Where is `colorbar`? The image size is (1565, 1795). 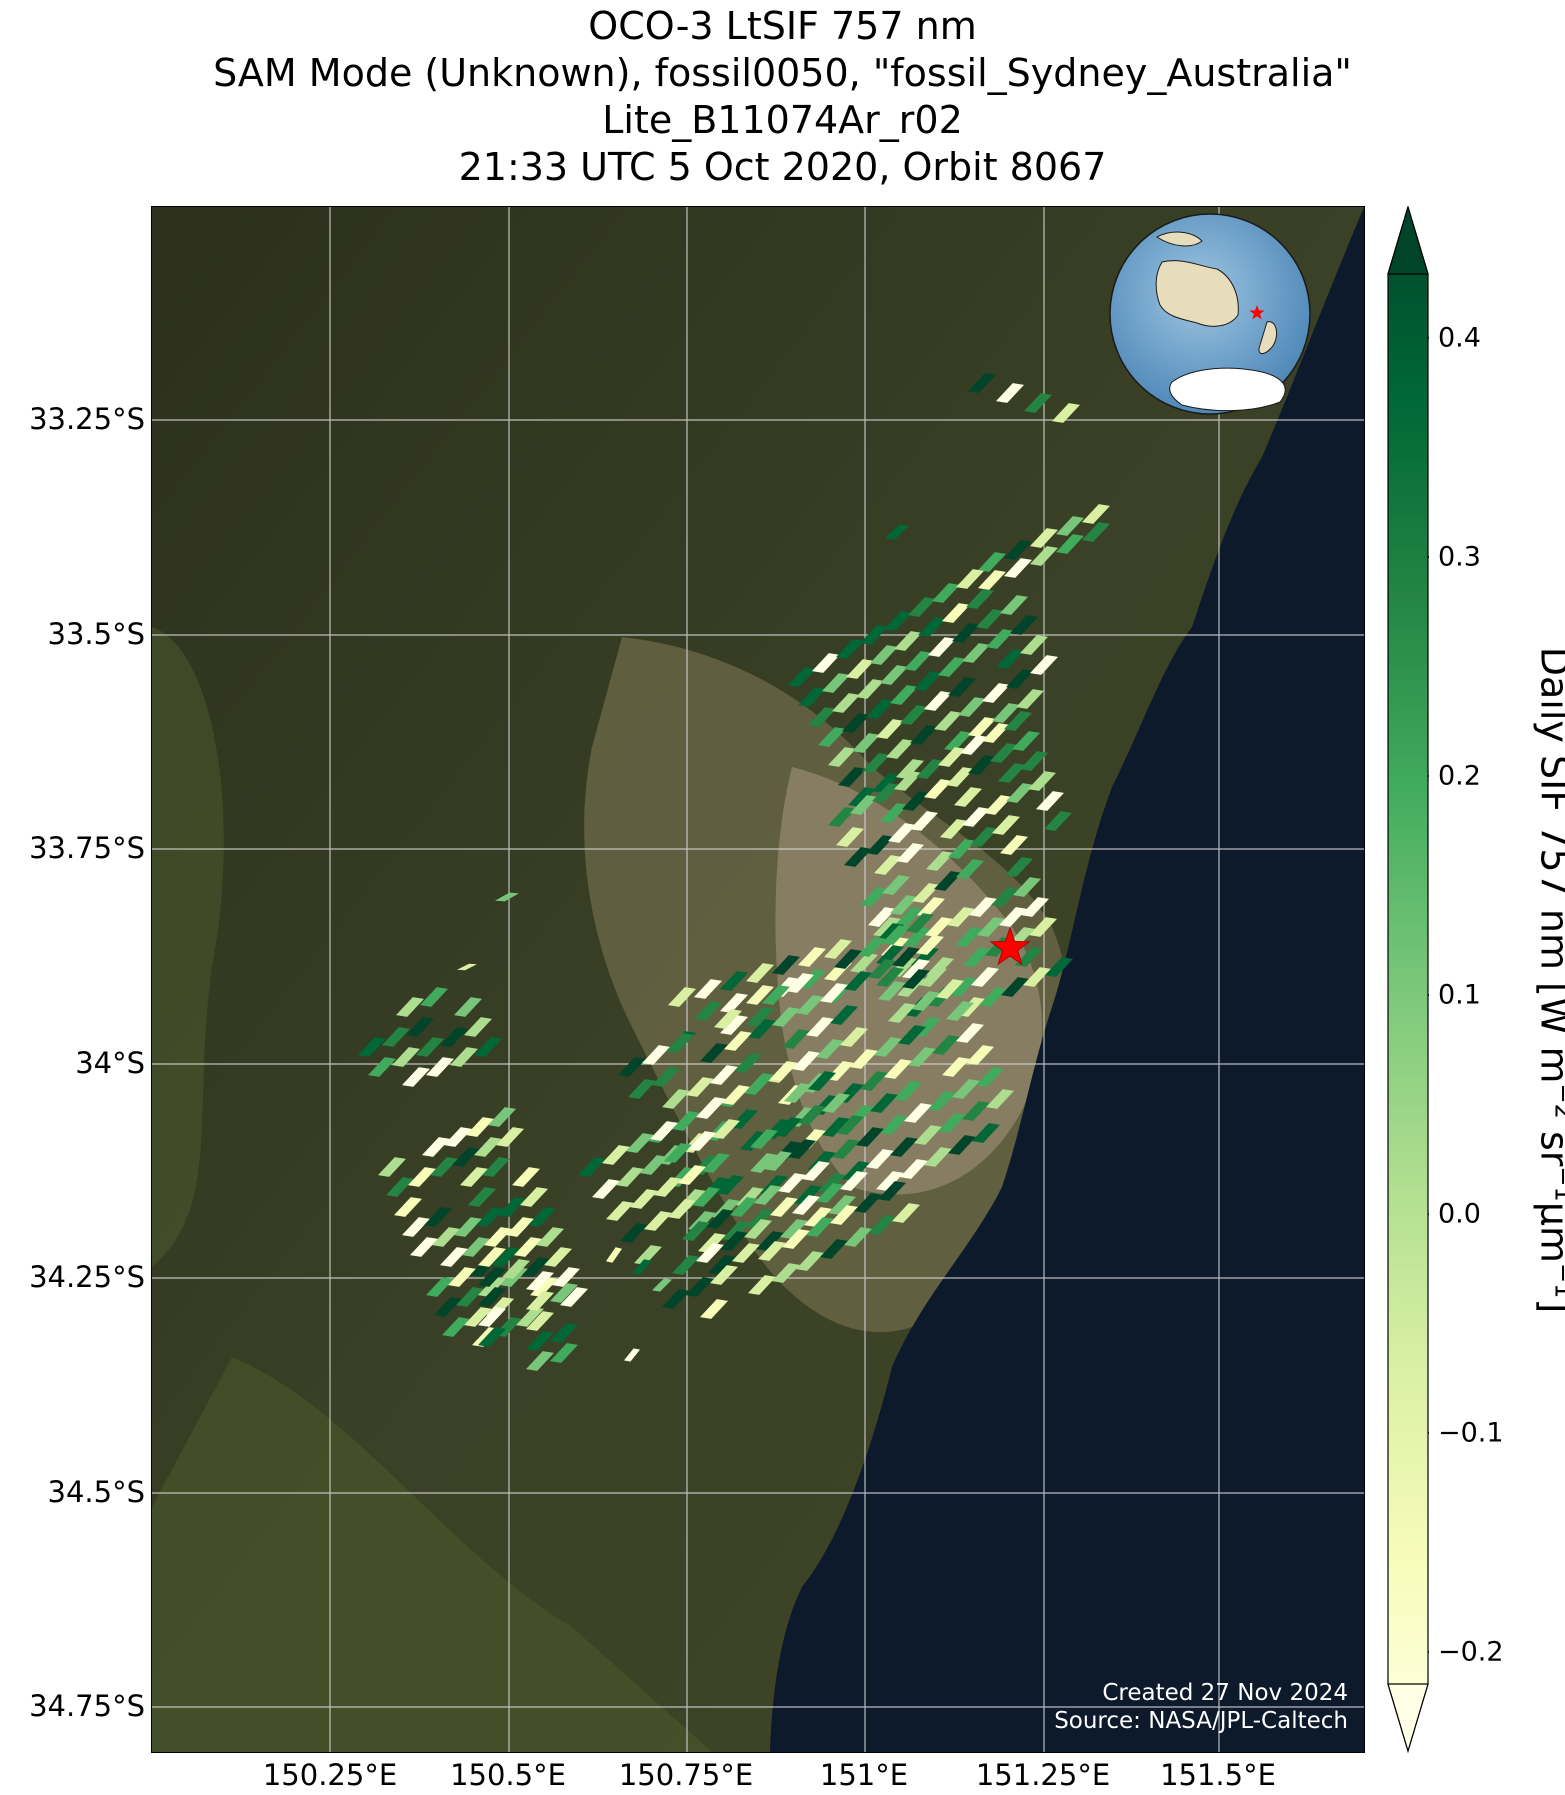 colorbar is located at coordinates (1408, 979).